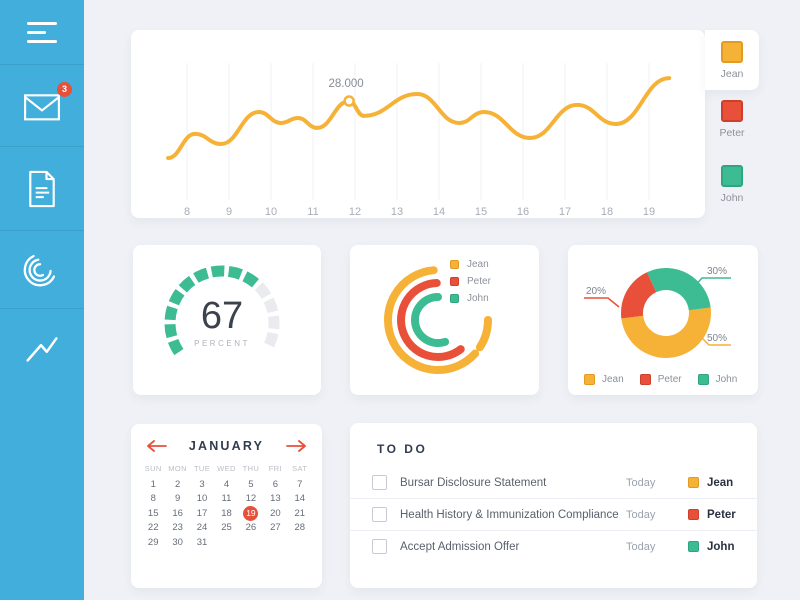  Describe the element at coordinates (275, 528) in the screenshot. I see `calendar-day: 27` at that location.